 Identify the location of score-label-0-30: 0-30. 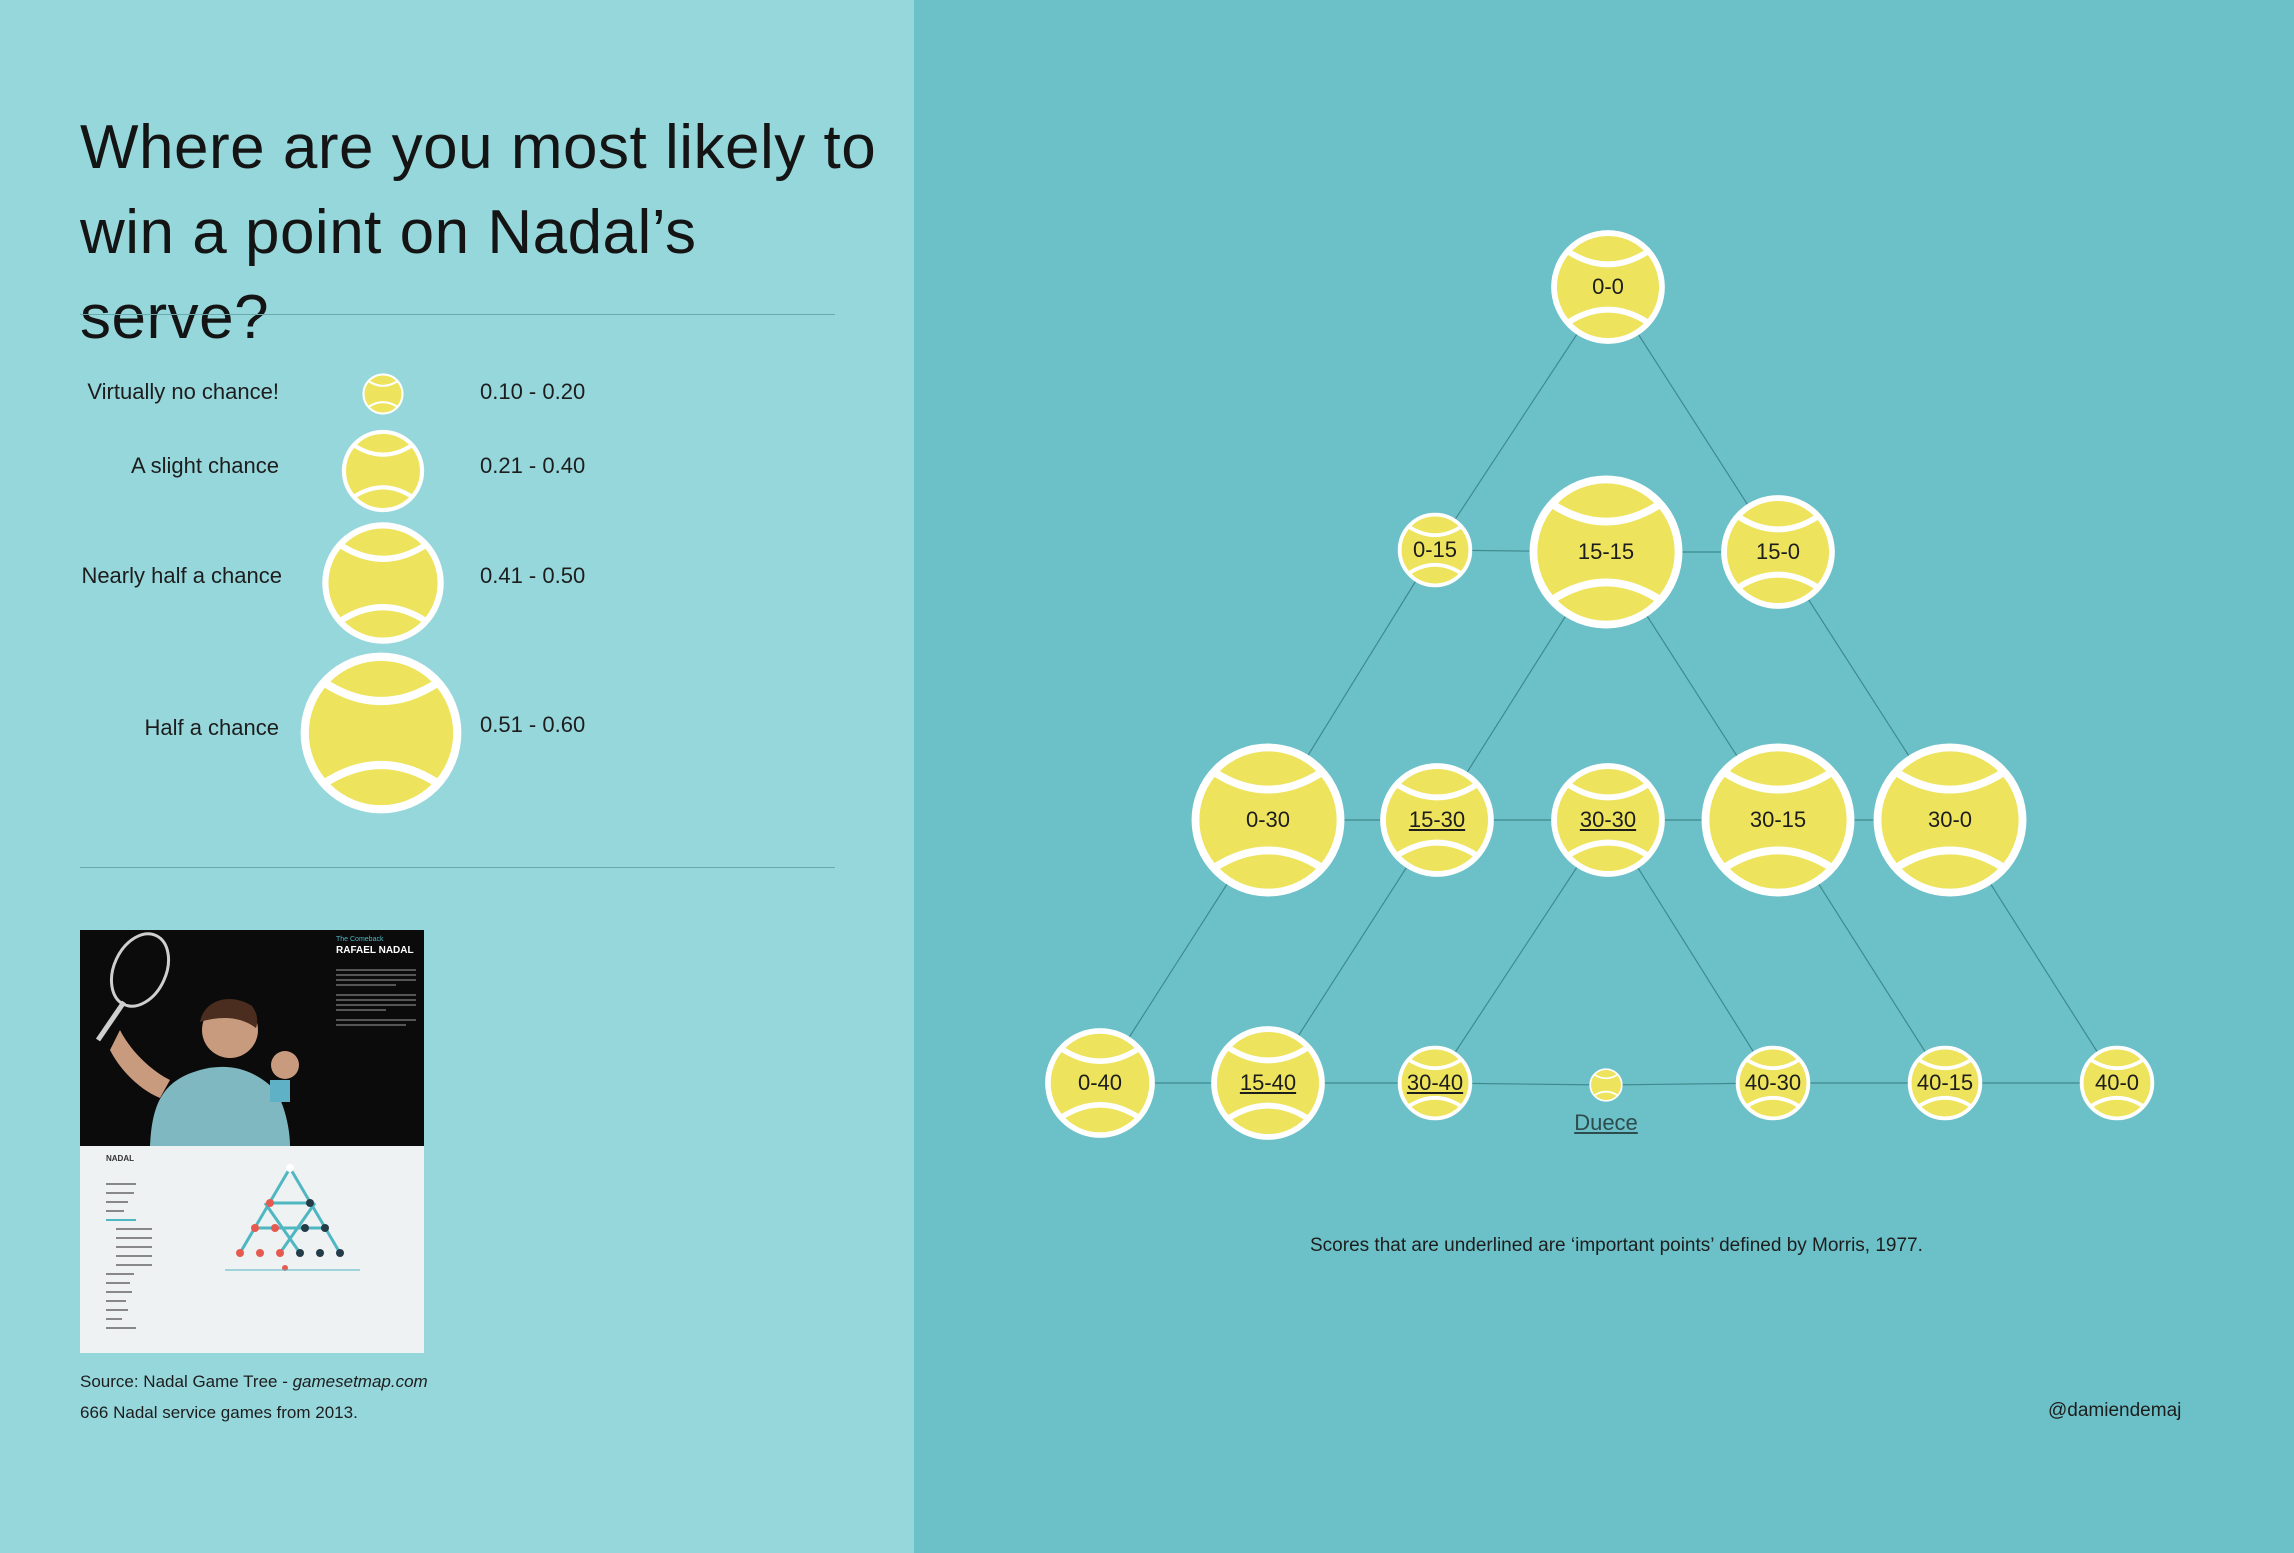
(1268, 819).